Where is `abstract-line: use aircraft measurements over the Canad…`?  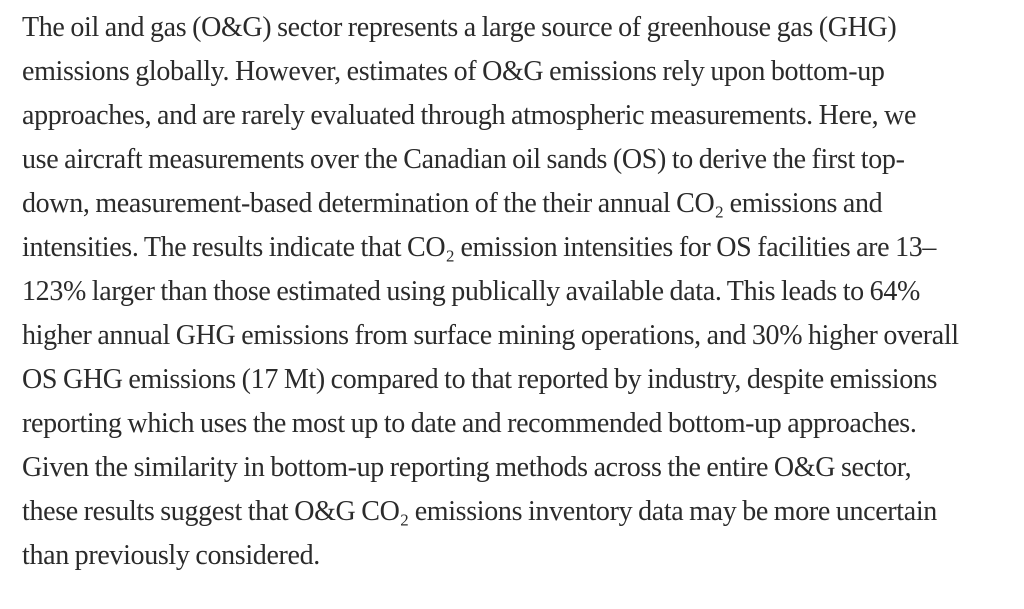
abstract-line: use aircraft measurements over the Canad… is located at coordinates (463, 159).